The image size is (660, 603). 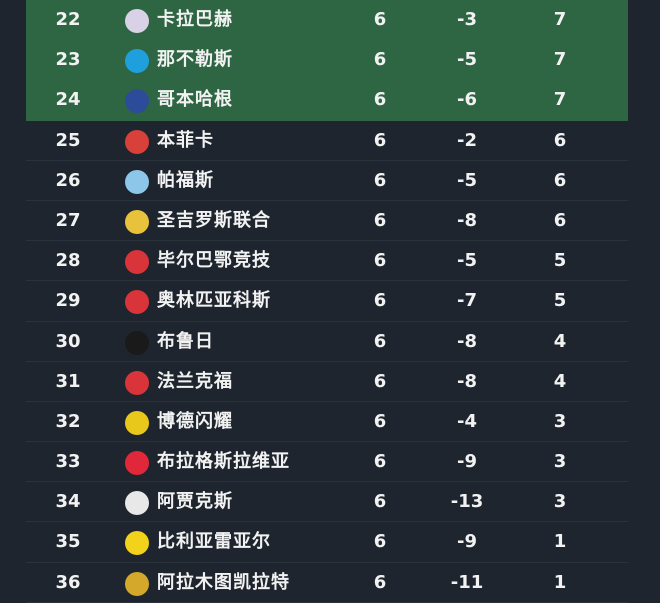 What do you see at coordinates (327, 221) in the screenshot?
I see `table-row: 27 圣吉罗斯联合 6 -8 6` at bounding box center [327, 221].